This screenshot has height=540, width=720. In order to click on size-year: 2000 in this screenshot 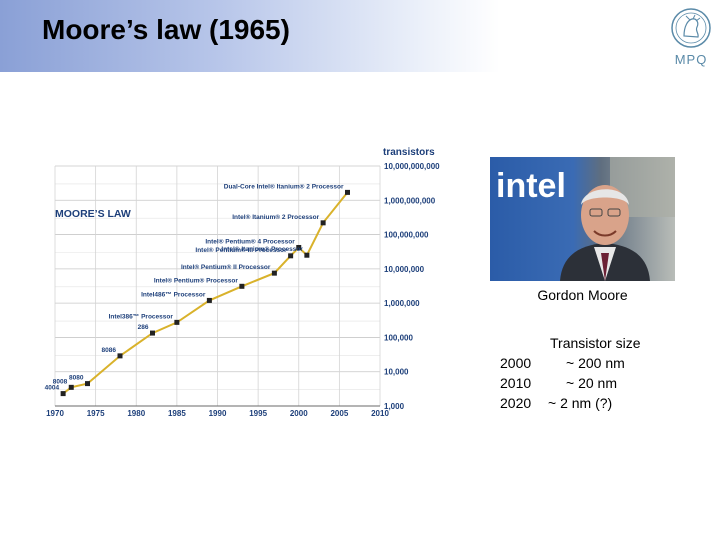, I will do `click(516, 363)`.